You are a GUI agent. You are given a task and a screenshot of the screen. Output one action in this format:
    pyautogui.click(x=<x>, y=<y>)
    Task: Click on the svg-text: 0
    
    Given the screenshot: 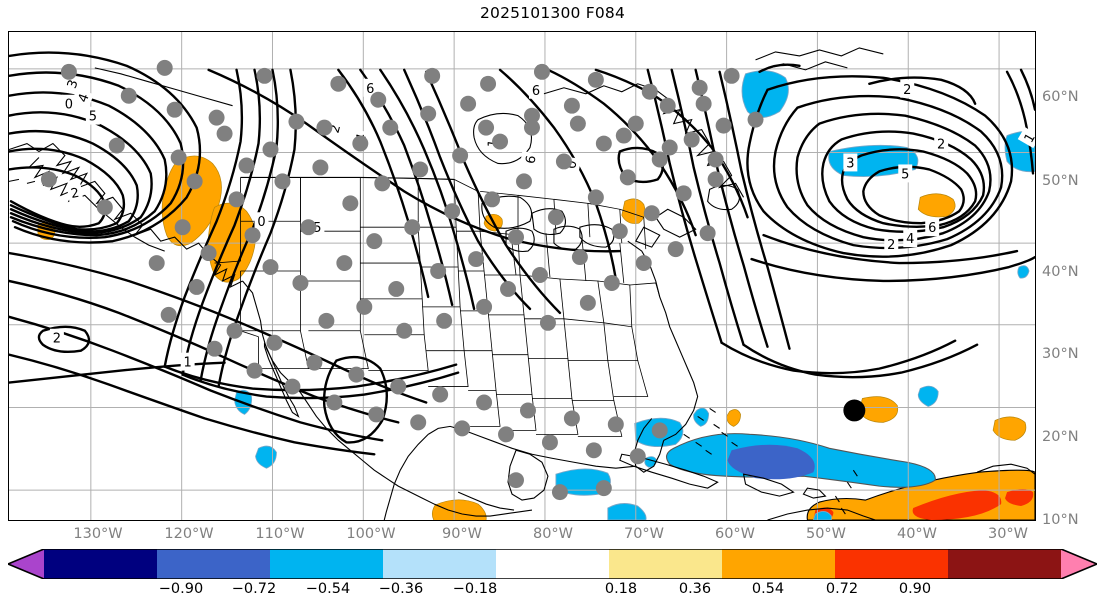 What is the action you would take?
    pyautogui.click(x=69, y=105)
    